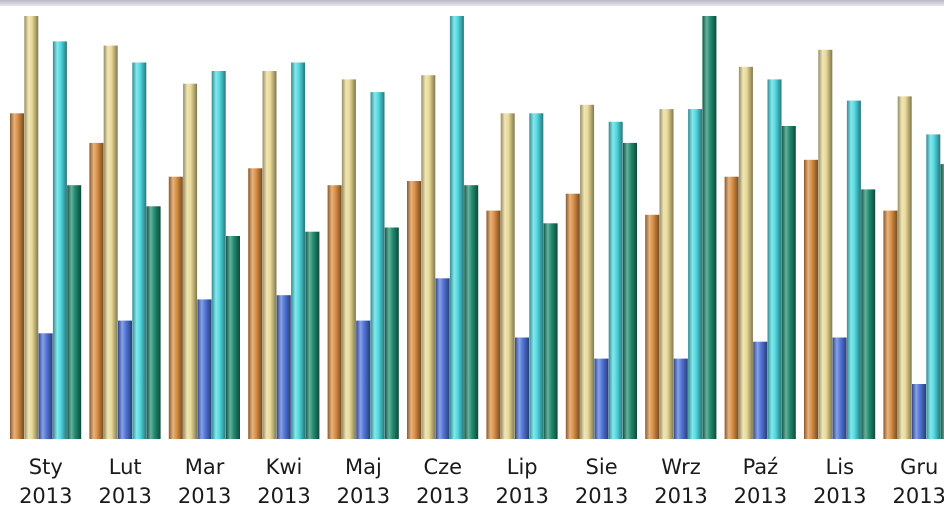  Describe the element at coordinates (472, 3) in the screenshot. I see `top-border` at that location.